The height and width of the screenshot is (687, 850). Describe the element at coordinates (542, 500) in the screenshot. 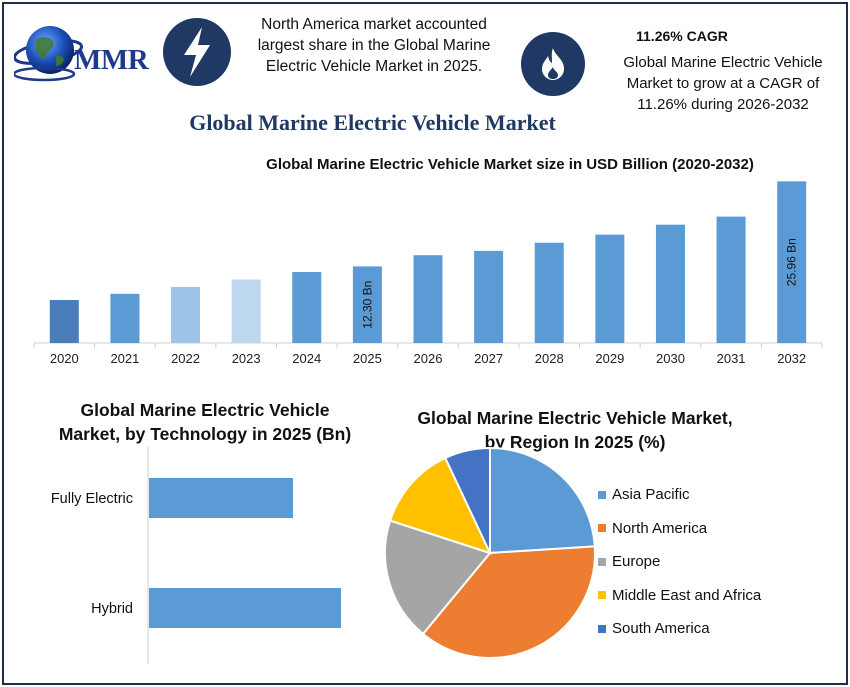

I see `pie-slice-asia-pacific` at that location.